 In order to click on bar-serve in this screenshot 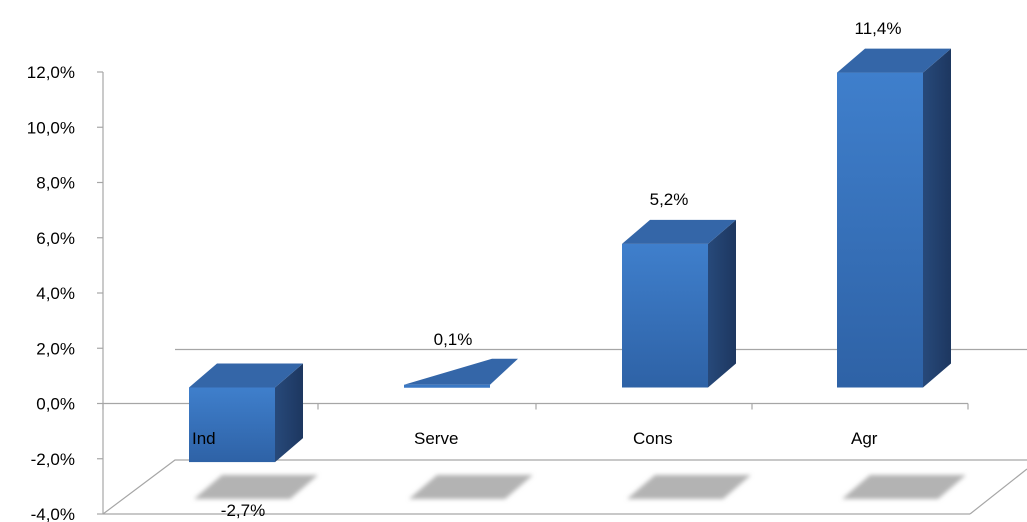, I will do `click(461, 373)`.